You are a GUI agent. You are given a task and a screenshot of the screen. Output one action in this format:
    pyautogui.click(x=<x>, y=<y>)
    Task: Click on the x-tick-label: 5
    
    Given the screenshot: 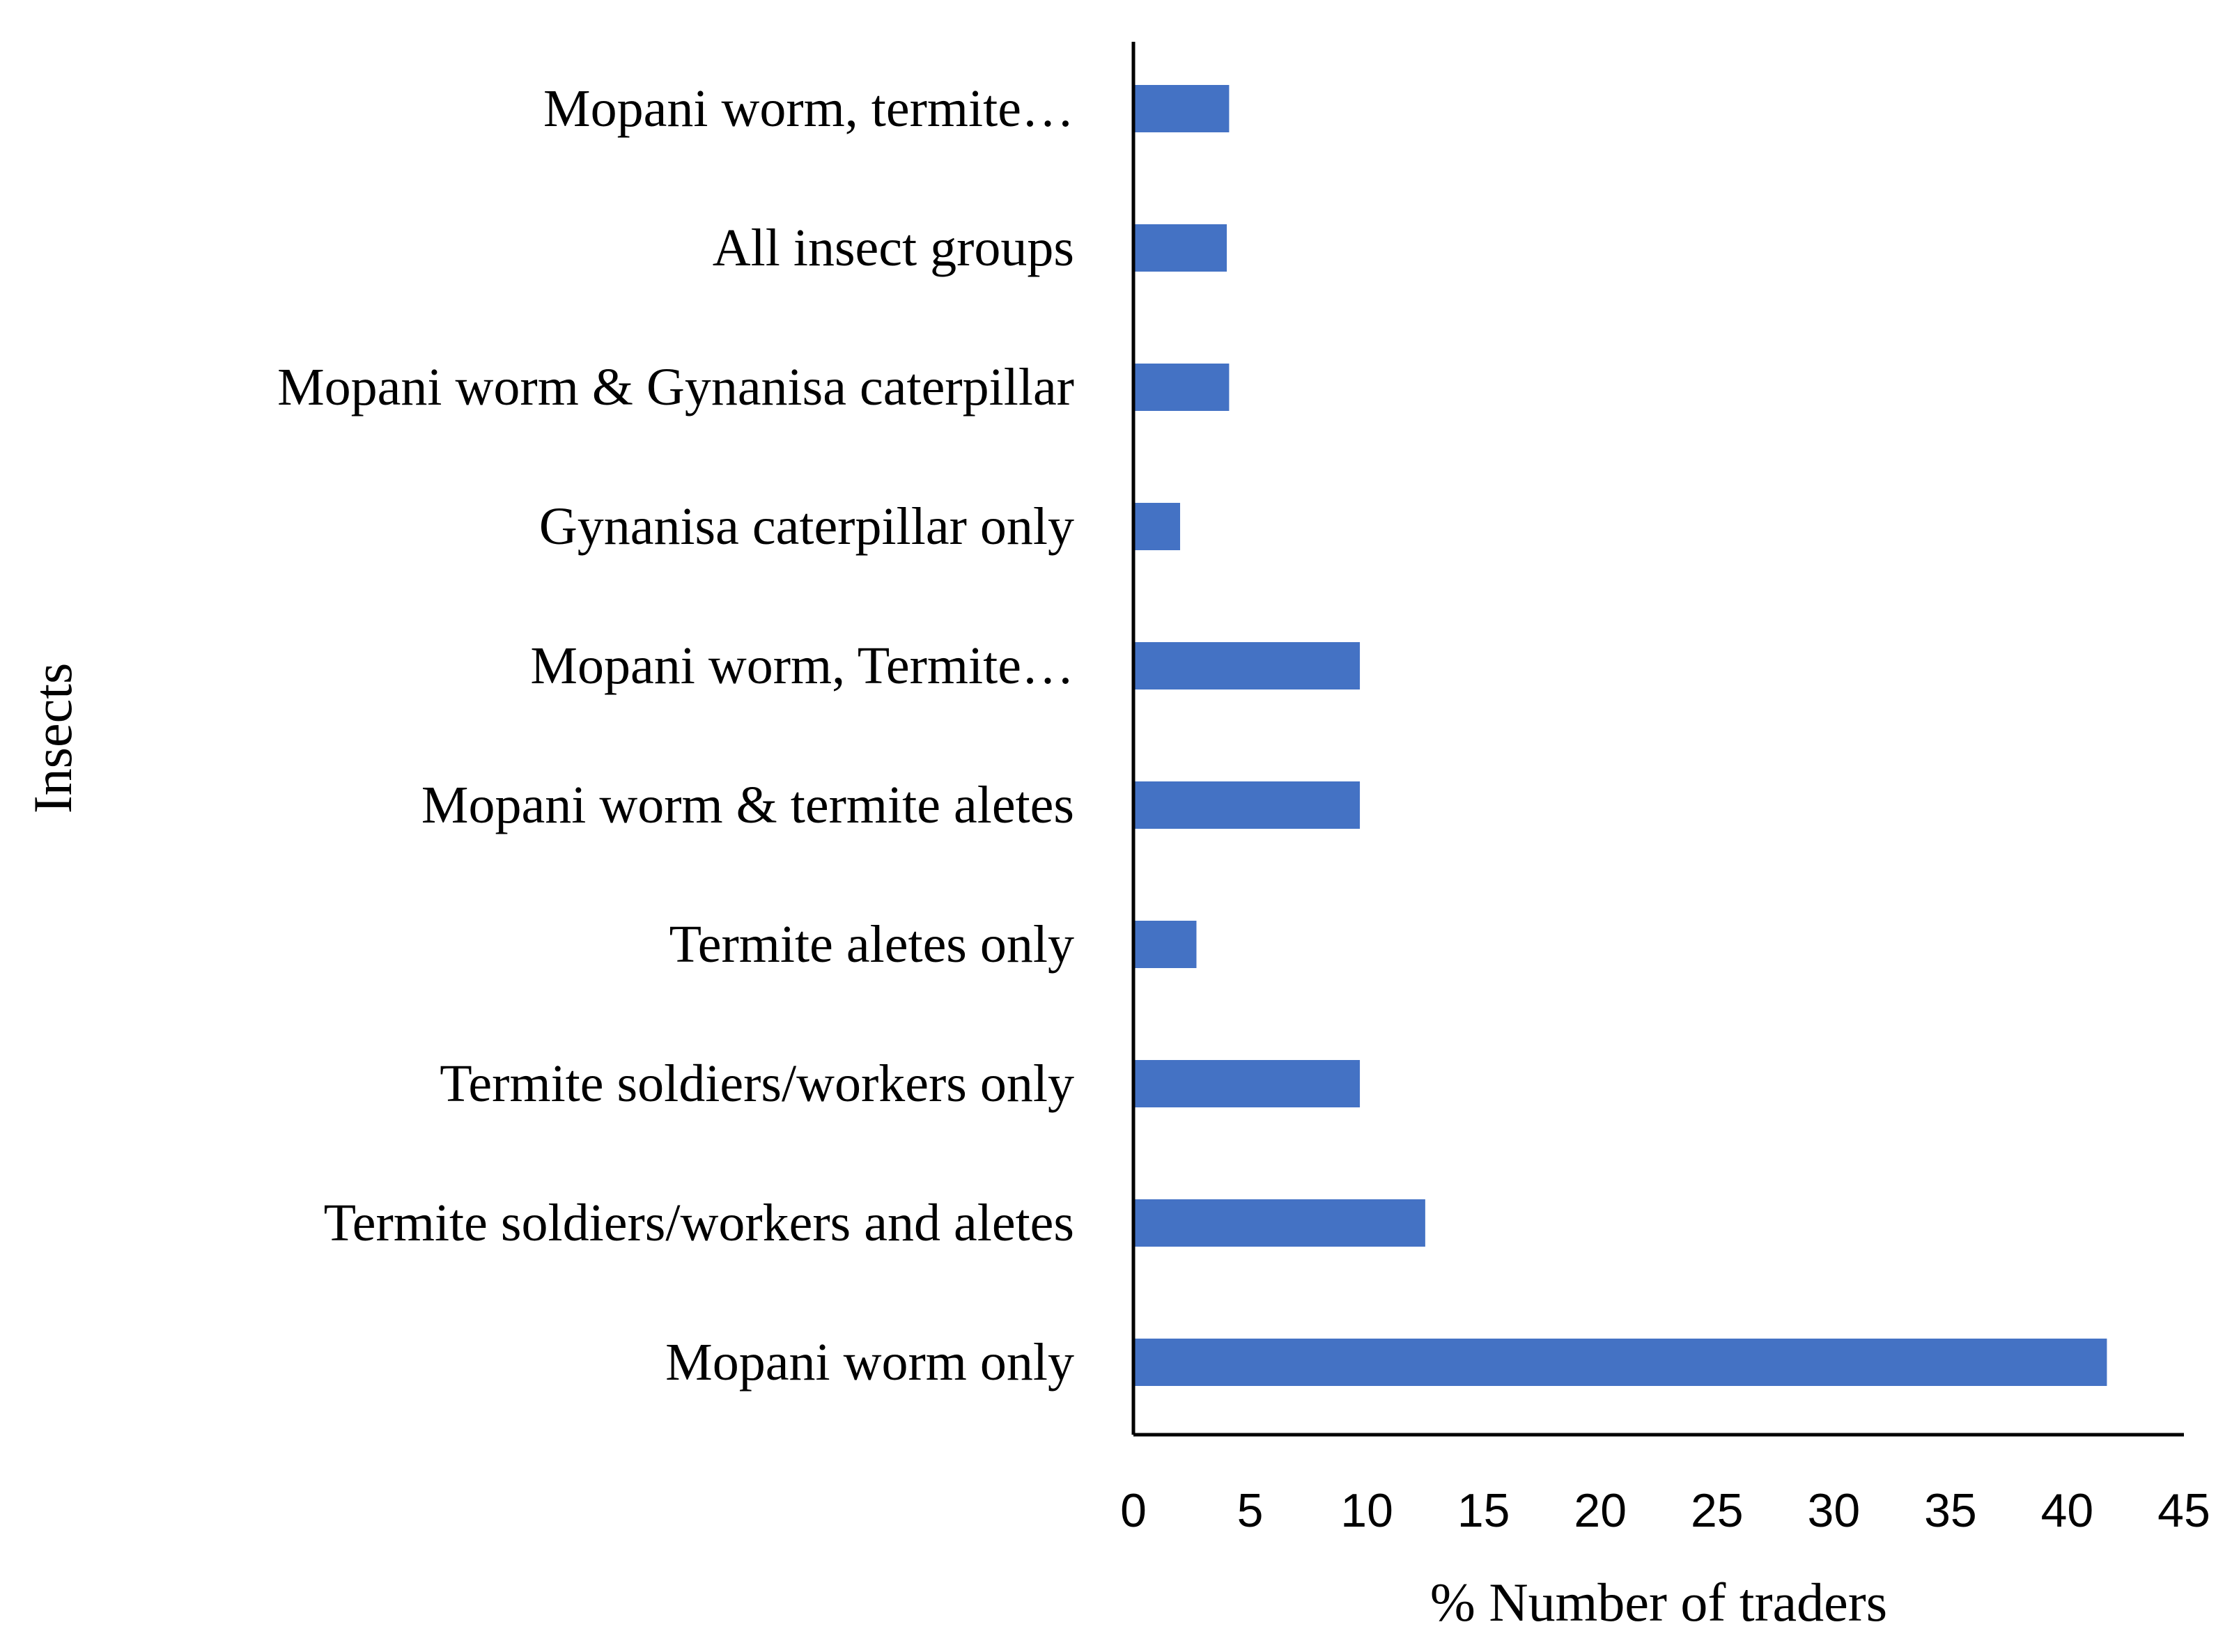 What is the action you would take?
    pyautogui.click(x=1251, y=1510)
    